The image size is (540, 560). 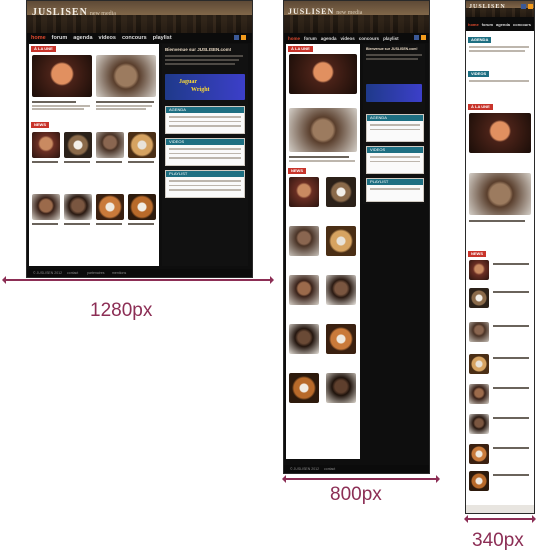 I want to click on footer: © JUSLISEN 2012 contact, so click(x=356, y=469).